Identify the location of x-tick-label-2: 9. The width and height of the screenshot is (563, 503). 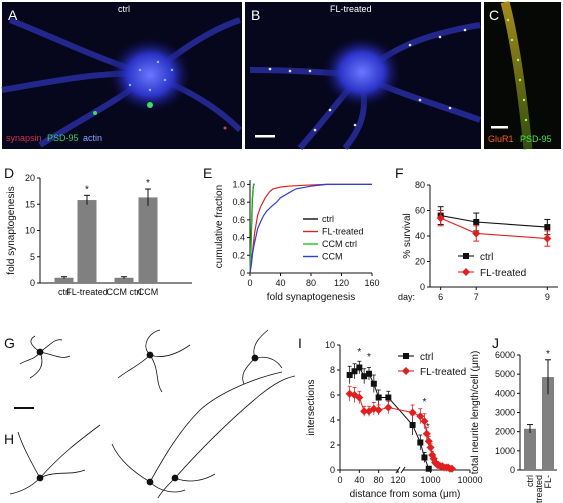
(547, 297).